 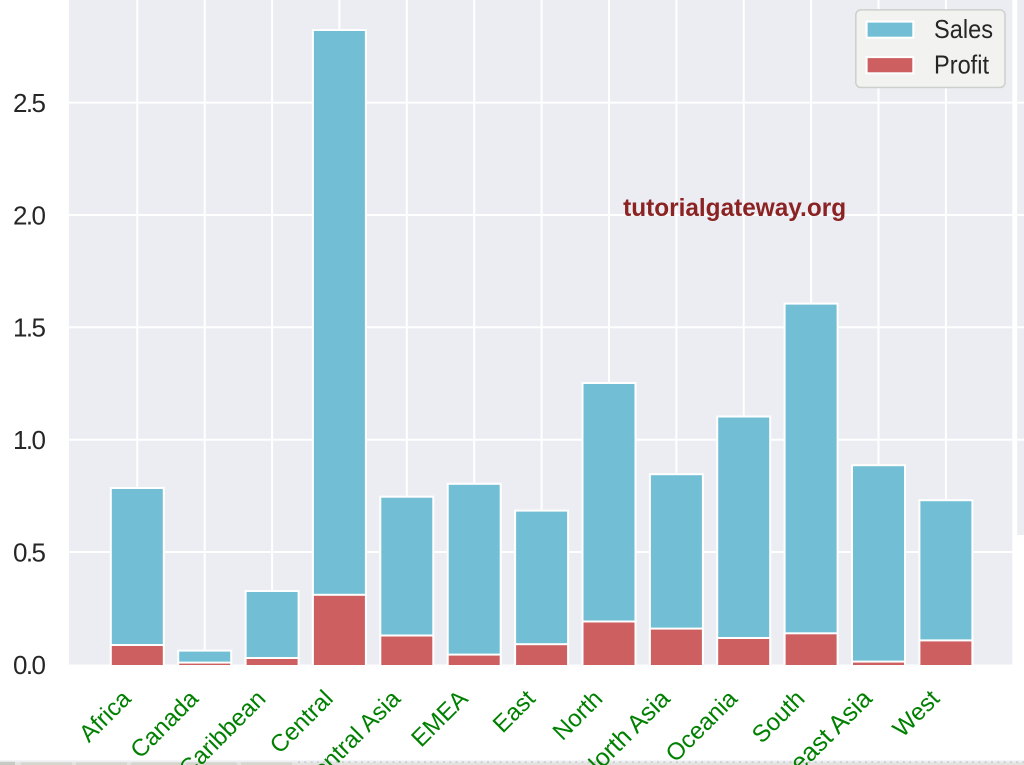 I want to click on svg-text: 0.0, so click(x=29, y=665).